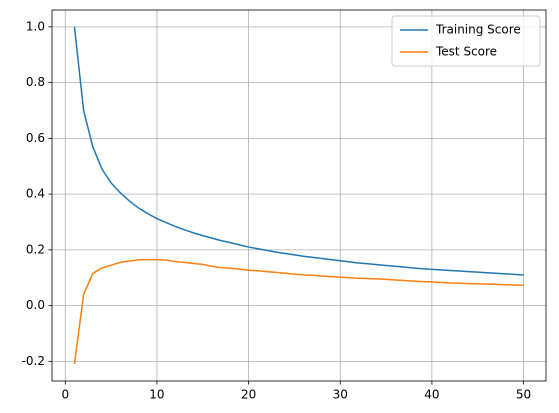 This screenshot has width=559, height=413. What do you see at coordinates (35, 194) in the screenshot?
I see `y-tick-label: 0.4` at bounding box center [35, 194].